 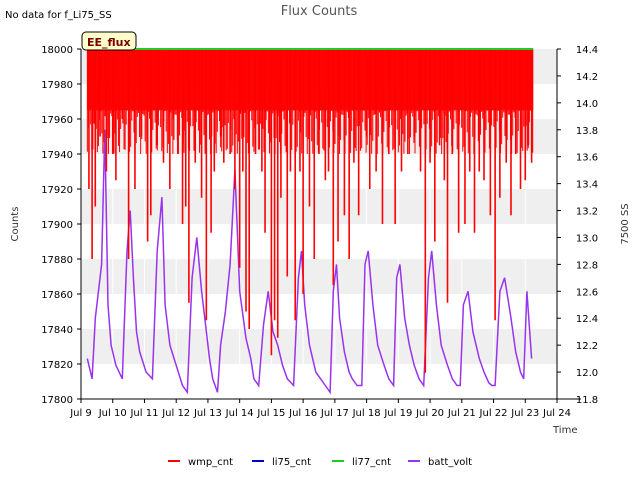 I want to click on y2-tick-label: 12.6, so click(x=587, y=292).